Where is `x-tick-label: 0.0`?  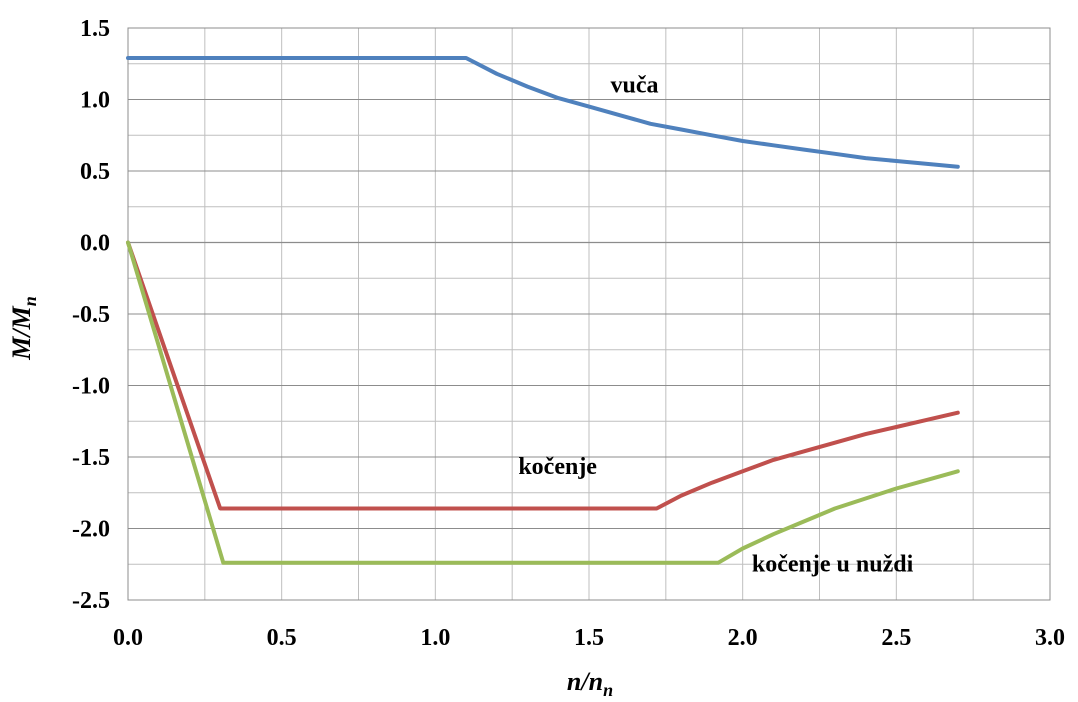
x-tick-label: 0.0 is located at coordinates (128, 638).